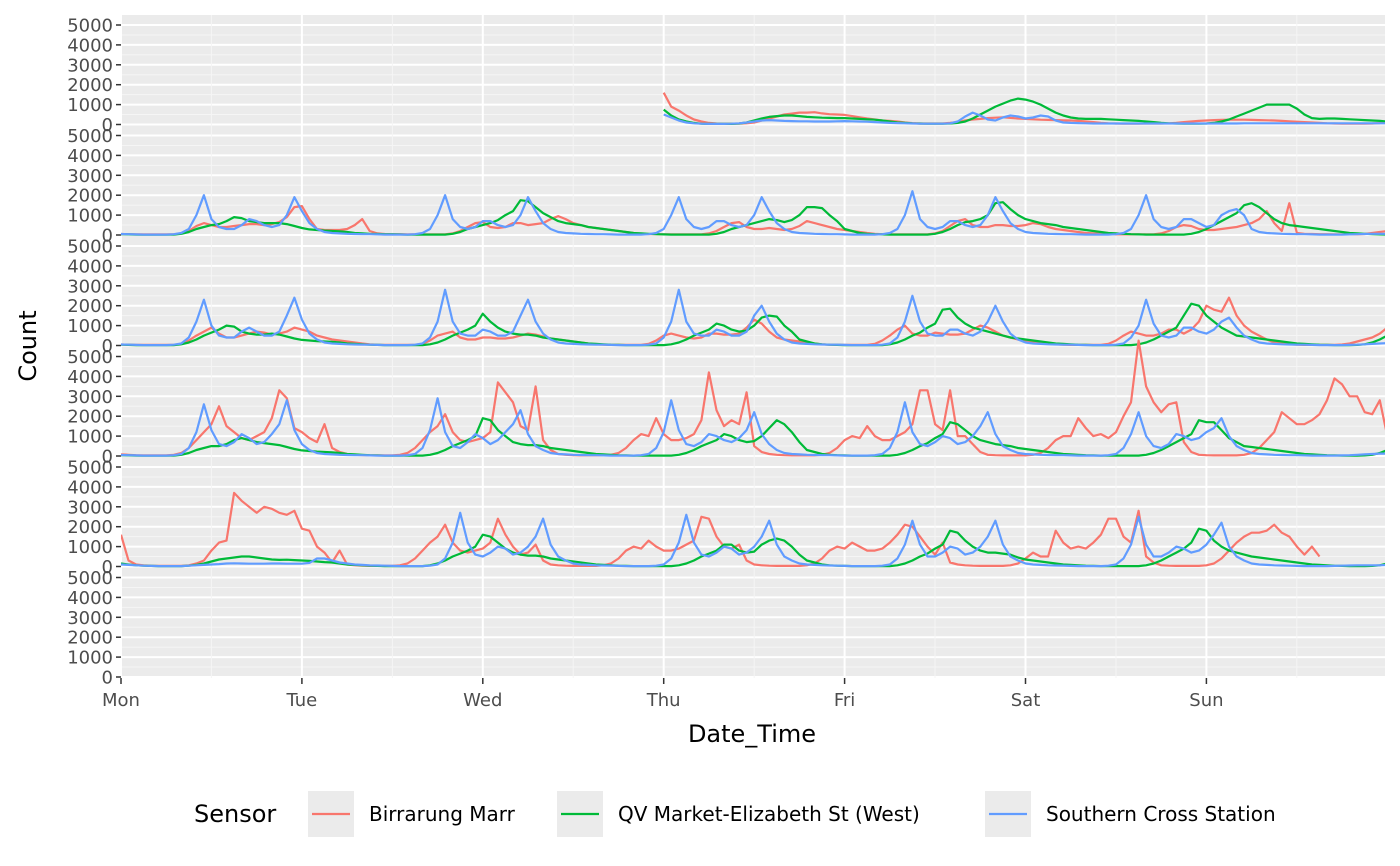  I want to click on series-line-birrarung-marr, so click(721, 529).